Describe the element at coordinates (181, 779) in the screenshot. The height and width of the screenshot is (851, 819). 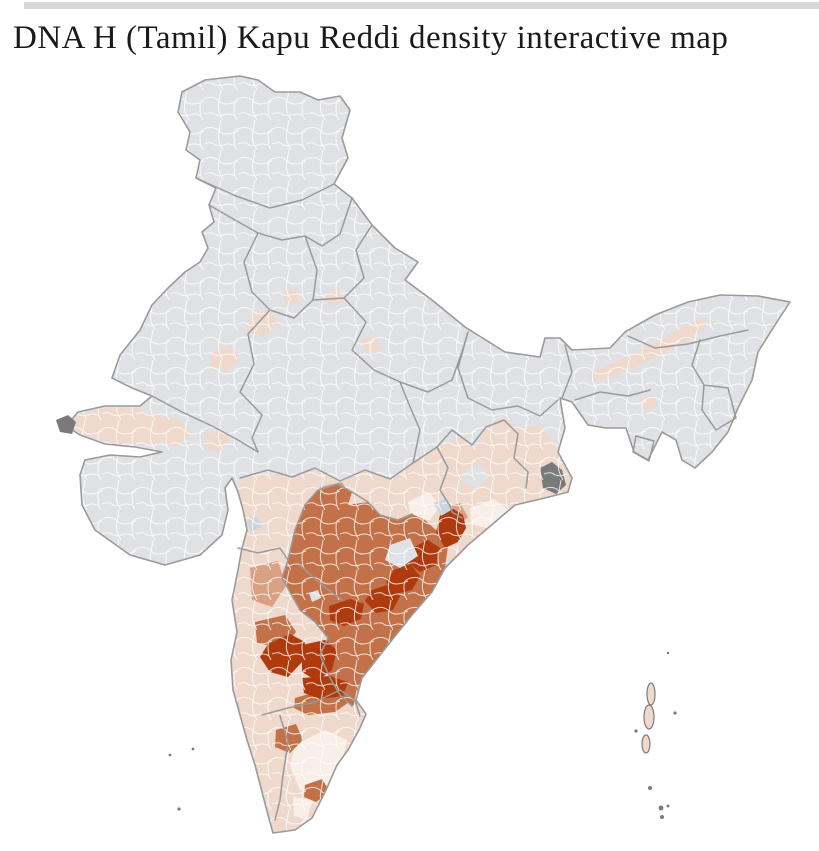
I see `lakshadweep-islands` at that location.